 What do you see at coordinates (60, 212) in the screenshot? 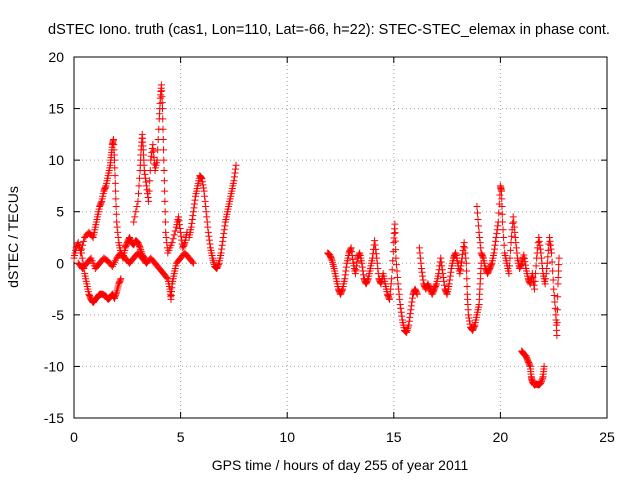
I see `y-tick-label: 5` at bounding box center [60, 212].